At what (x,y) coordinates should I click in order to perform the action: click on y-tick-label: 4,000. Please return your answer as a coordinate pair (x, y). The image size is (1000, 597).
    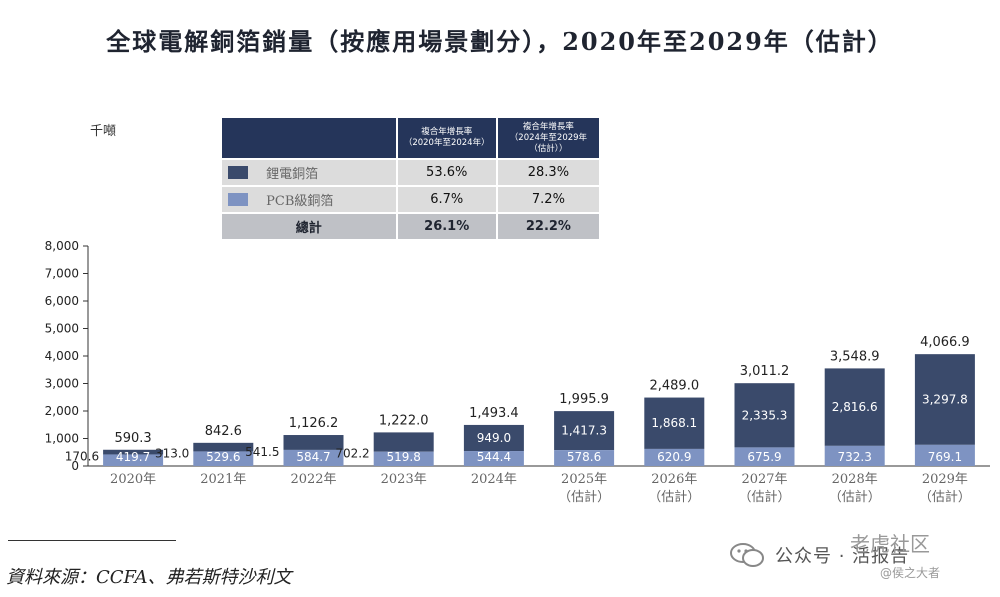
    Looking at the image, I should click on (62, 356).